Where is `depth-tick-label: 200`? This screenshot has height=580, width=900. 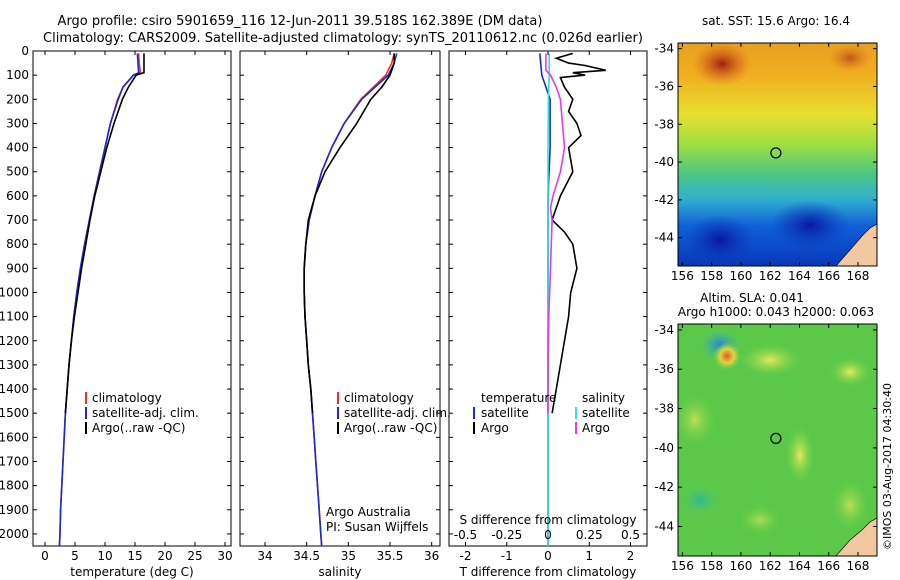
depth-tick-label: 200 is located at coordinates (17, 99).